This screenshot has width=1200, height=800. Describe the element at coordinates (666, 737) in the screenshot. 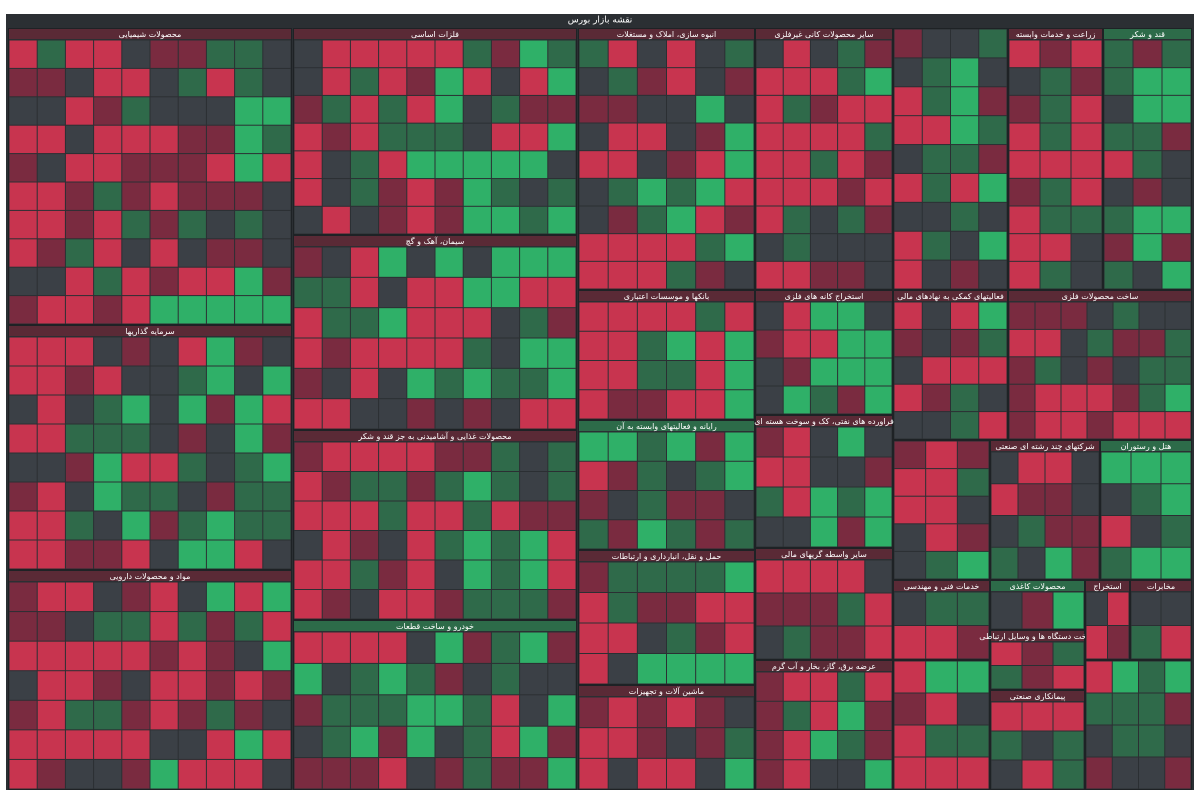

I see `sector` at that location.